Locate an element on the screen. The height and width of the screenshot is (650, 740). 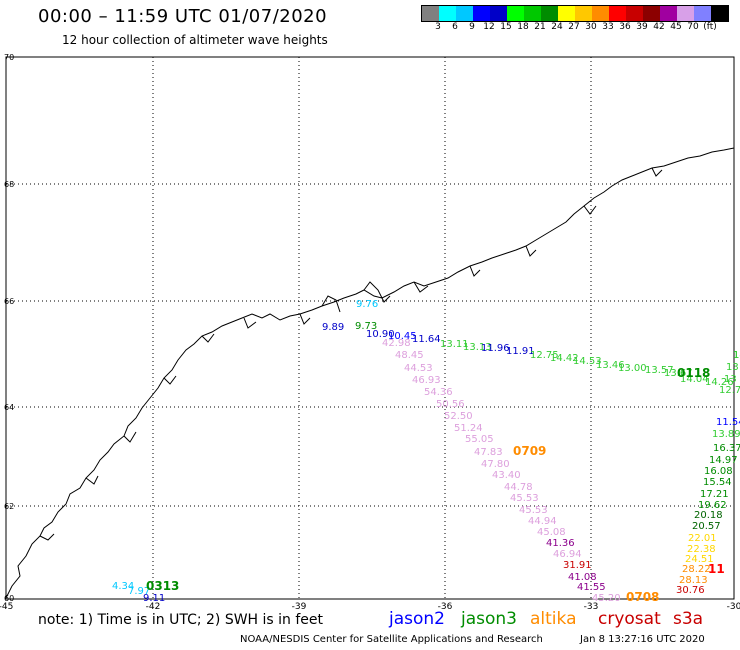
right-column-label: 20.18 is located at coordinates (708, 515).